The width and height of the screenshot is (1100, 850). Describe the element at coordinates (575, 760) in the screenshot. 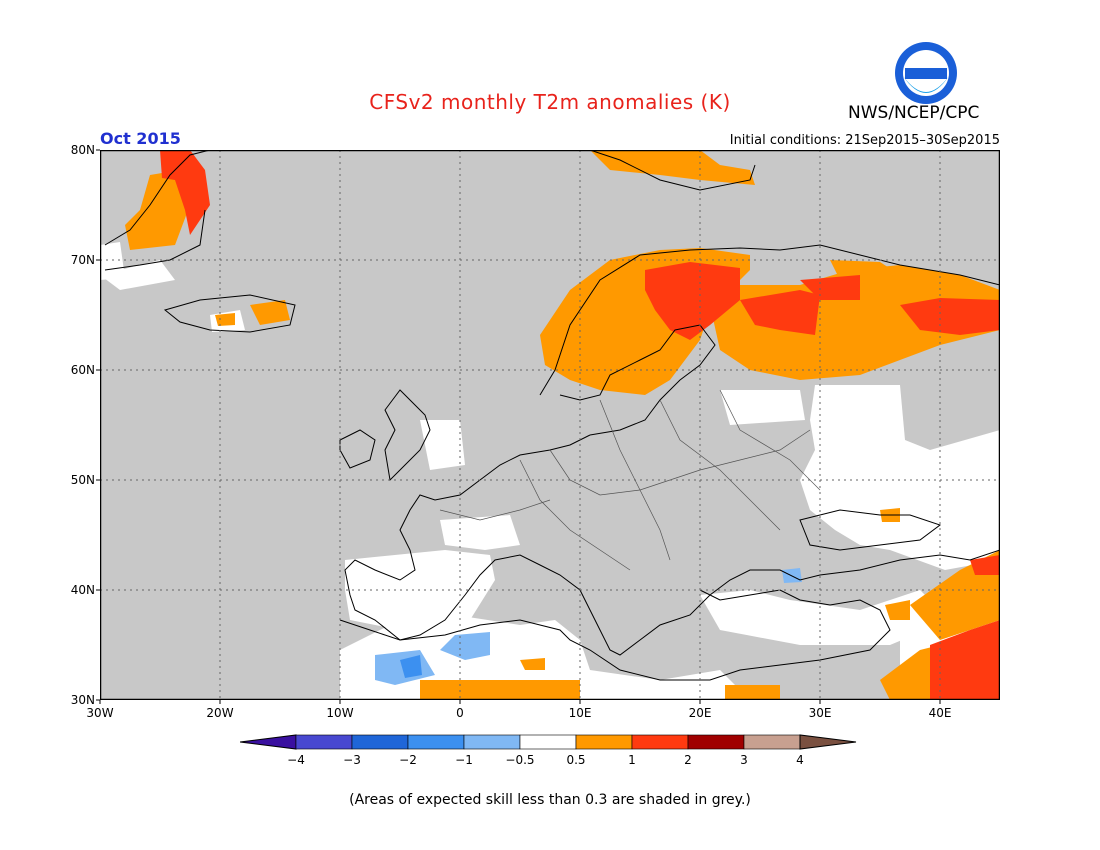

I see `legend-label: 0.5` at that location.